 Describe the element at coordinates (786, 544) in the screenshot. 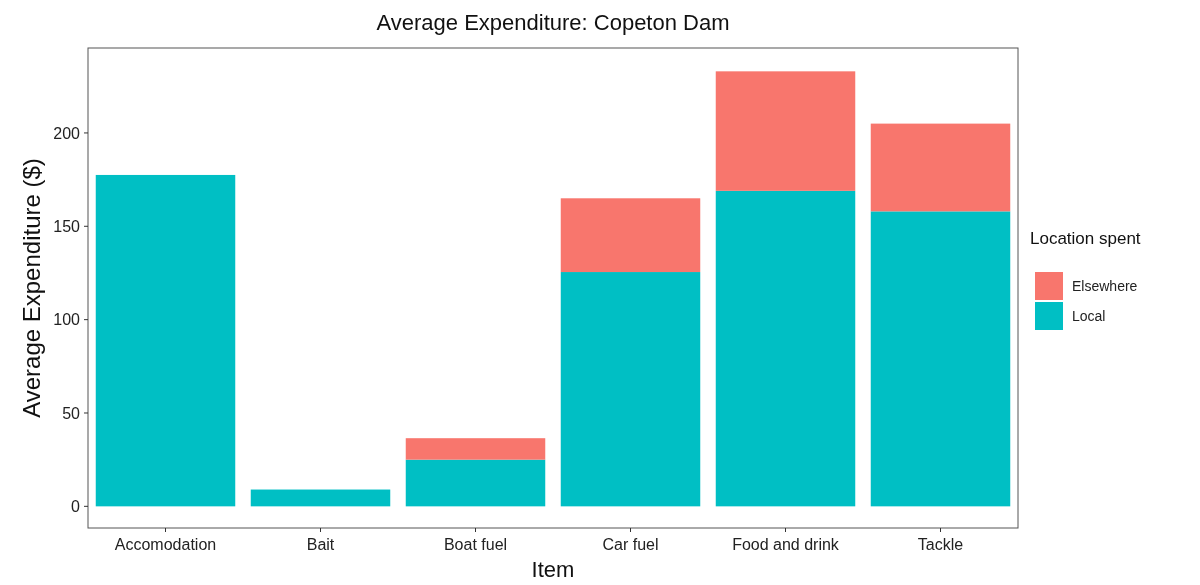

I see `x-tick-label: Food and drink` at that location.